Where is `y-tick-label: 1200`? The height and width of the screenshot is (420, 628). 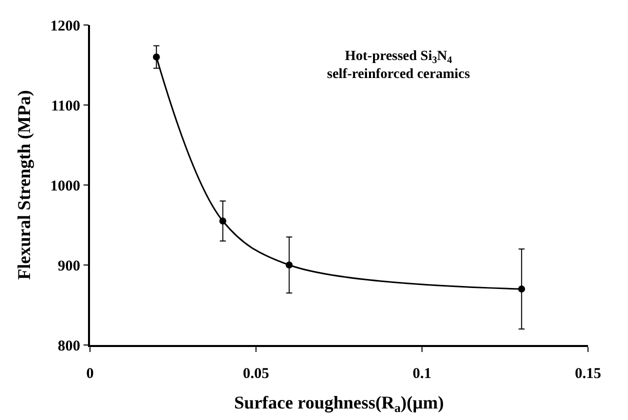
y-tick-label: 1200 is located at coordinates (65, 26).